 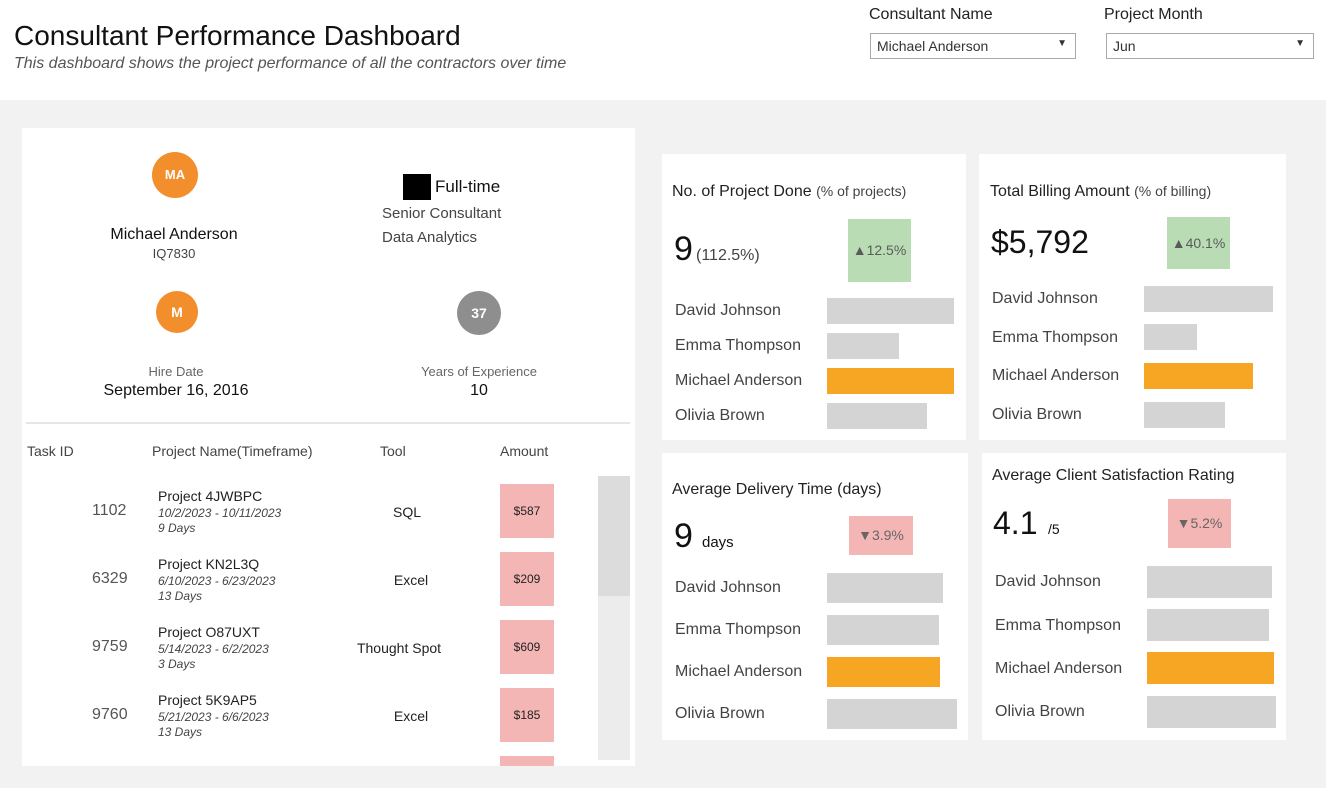 I want to click on employment-type-legend-square, so click(x=417, y=187).